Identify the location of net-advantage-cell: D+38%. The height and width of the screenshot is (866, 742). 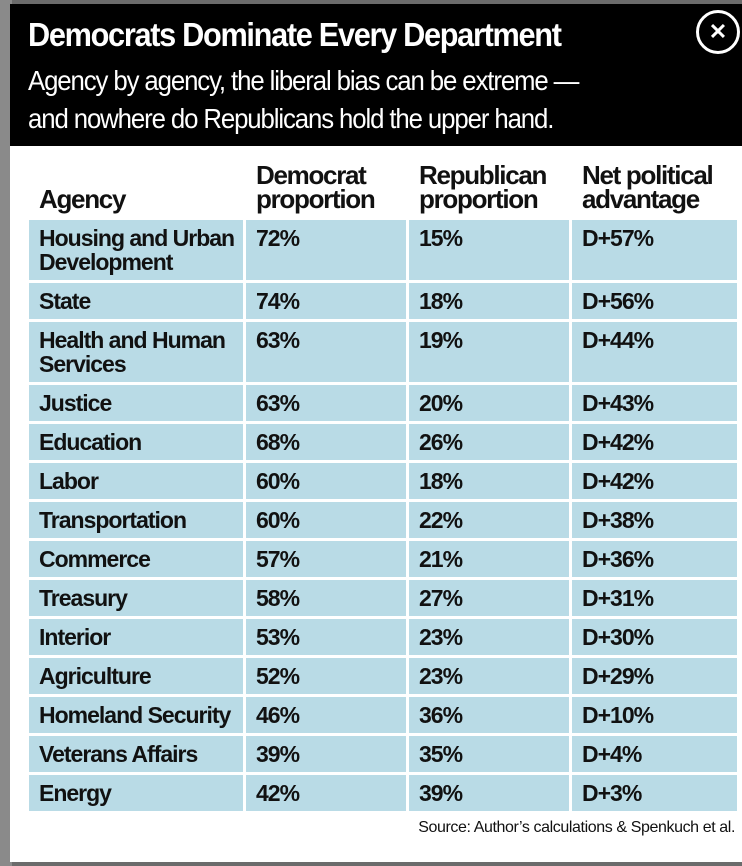
(654, 520).